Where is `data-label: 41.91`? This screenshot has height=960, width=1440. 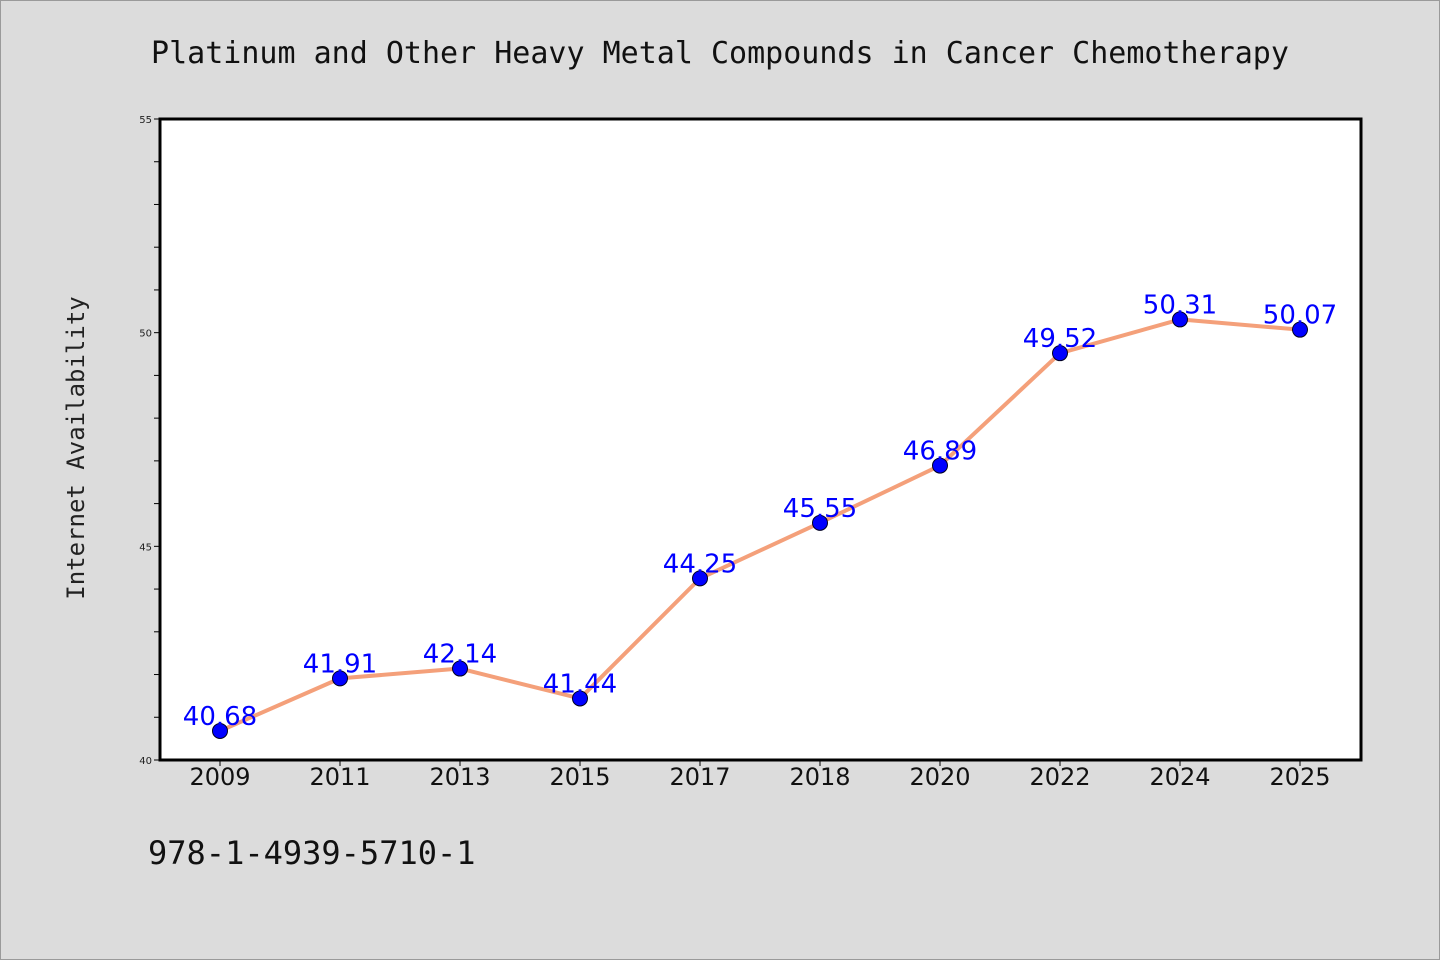 data-label: 41.91 is located at coordinates (340, 664).